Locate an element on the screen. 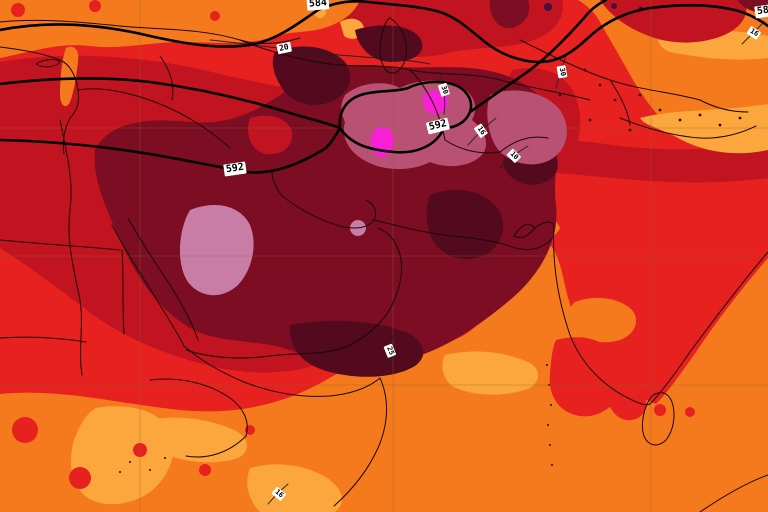  shading-dark-maroon-oman is located at coordinates (465, 224).